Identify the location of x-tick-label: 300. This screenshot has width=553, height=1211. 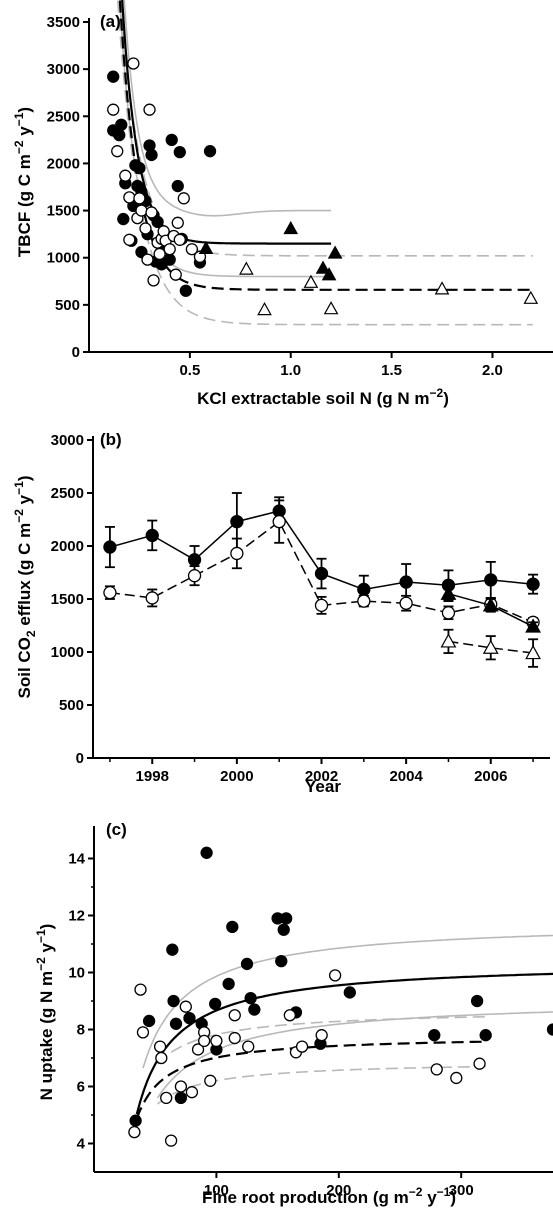
(461, 1190).